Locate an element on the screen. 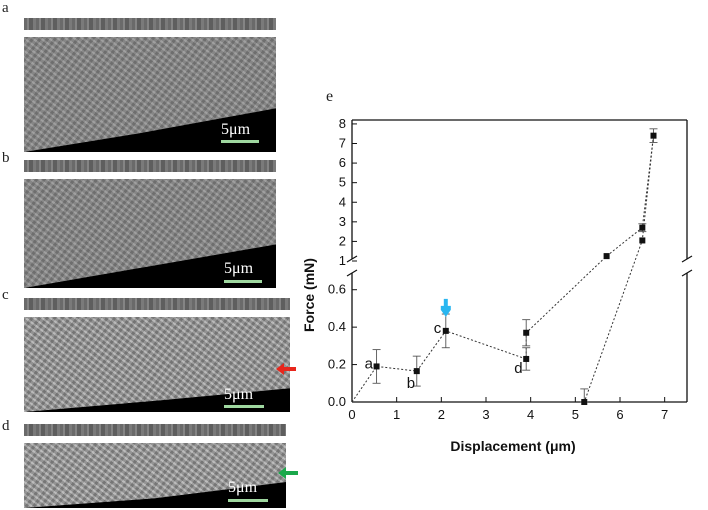 Image resolution: width=708 pixels, height=510 pixels. blue-arrow-shaft is located at coordinates (445, 302).